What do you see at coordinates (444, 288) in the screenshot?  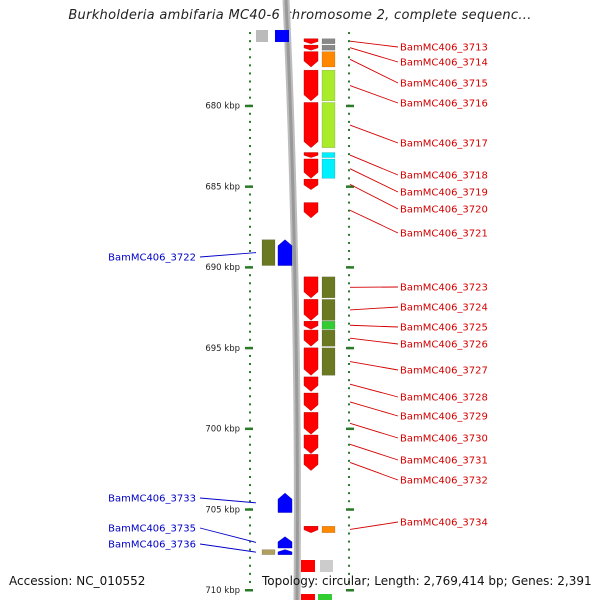 I see `gene-label: BamMC406_3723` at bounding box center [444, 288].